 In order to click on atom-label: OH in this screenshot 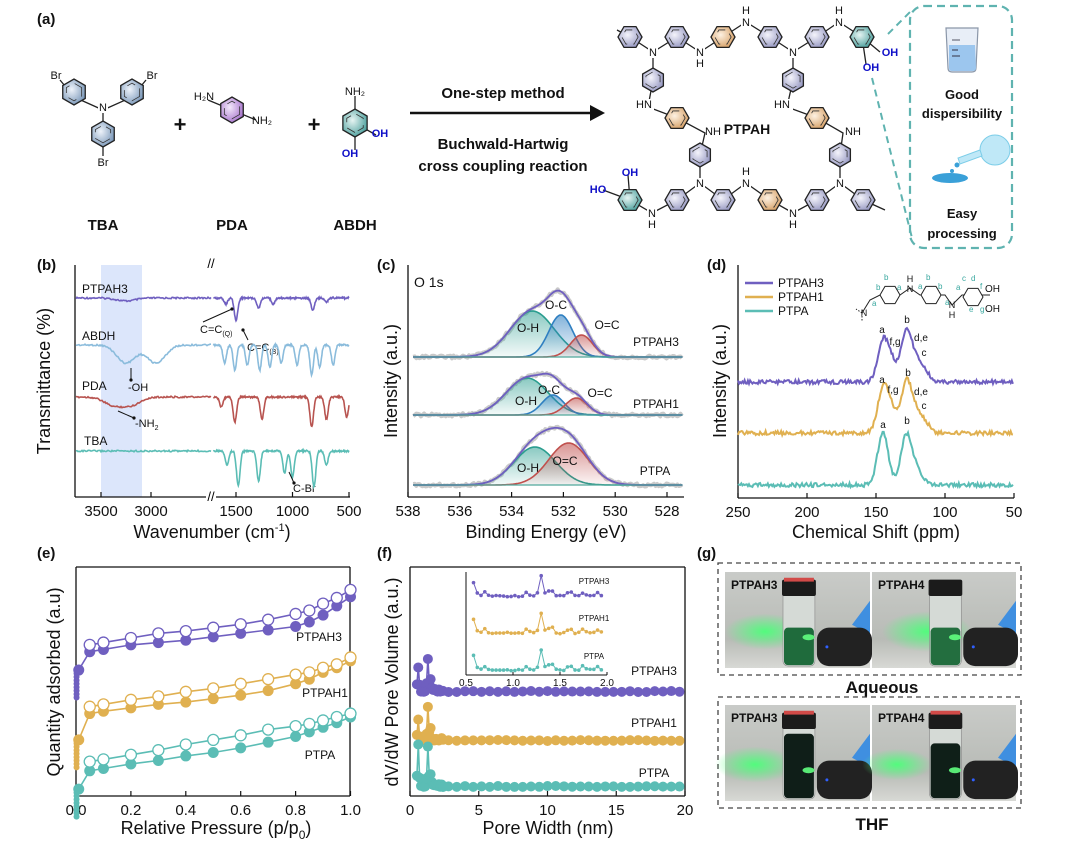, I will do `click(992, 309)`.